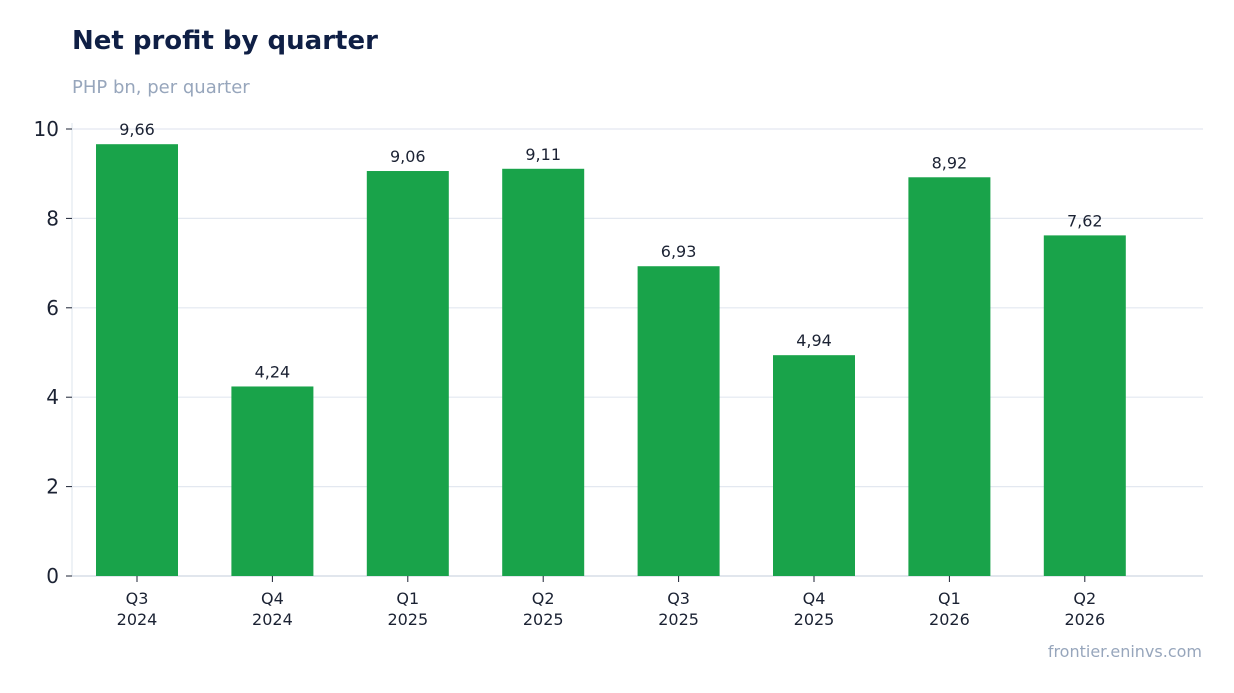 The width and height of the screenshot is (1234, 693). I want to click on bar-value-label: 9,66, so click(137, 129).